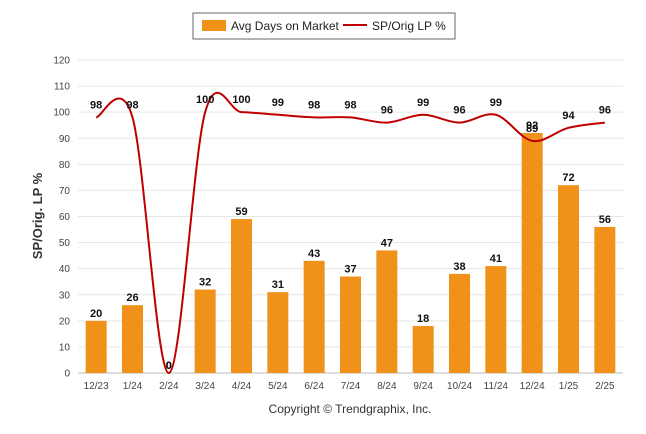 The image size is (646, 434). Describe the element at coordinates (241, 212) in the screenshot. I see `bar-value-label: 59` at that location.